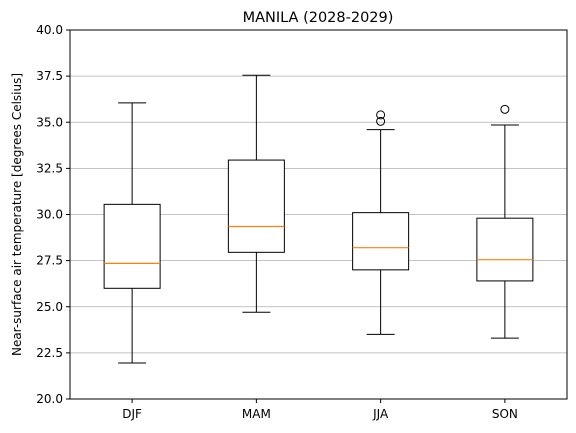 This screenshot has width=576, height=433. What do you see at coordinates (505, 414) in the screenshot?
I see `x-tick-label: SON` at bounding box center [505, 414].